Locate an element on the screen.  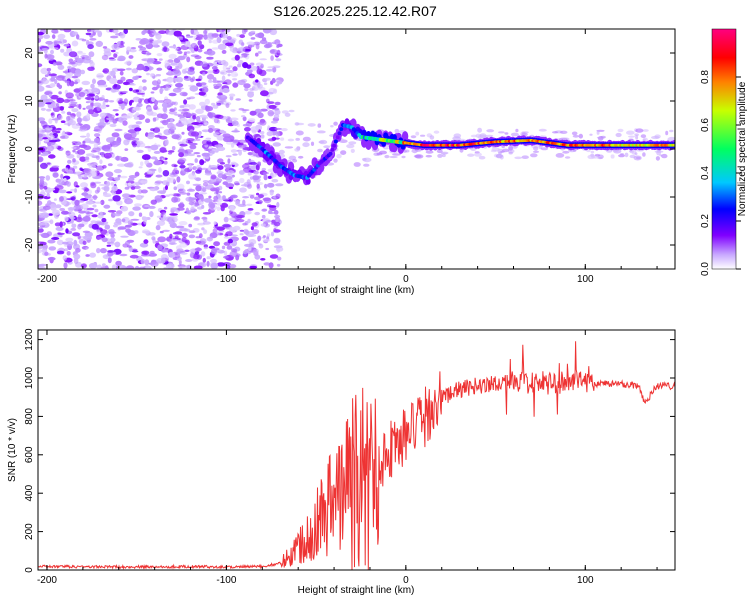
heatmap-xlabel: Height of straight line (km) is located at coordinates (356, 290).